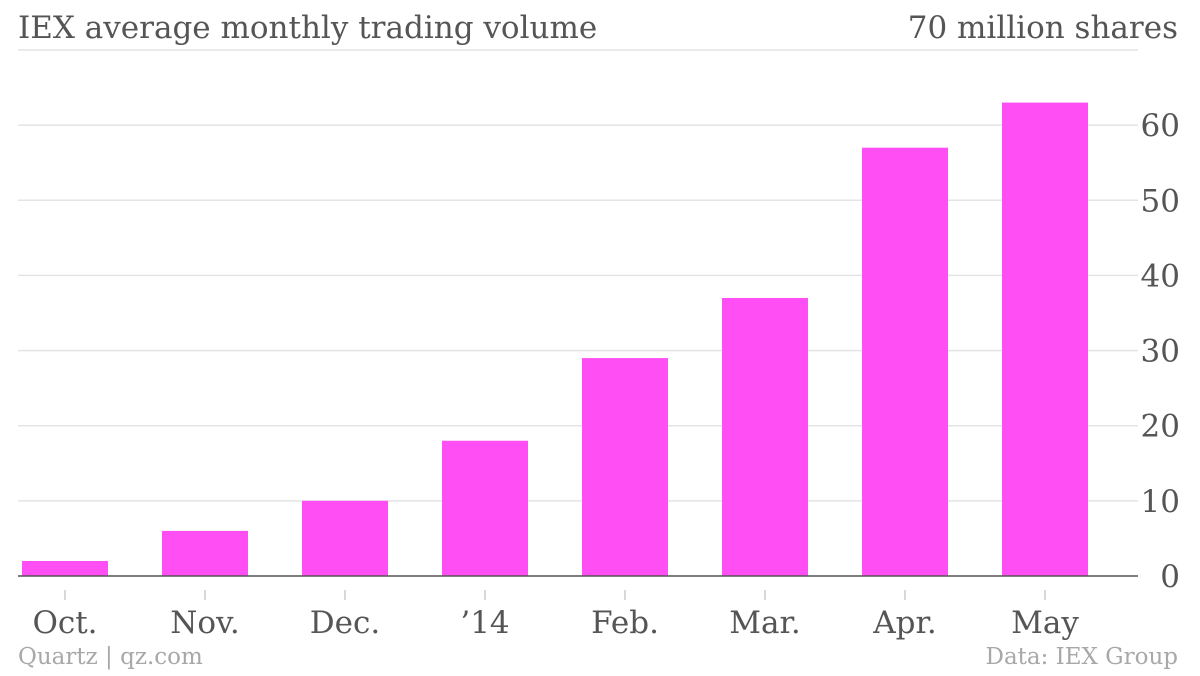 The height and width of the screenshot is (676, 1200). Describe the element at coordinates (308, 28) in the screenshot. I see `chart-title: IEX average monthly trading volume` at that location.